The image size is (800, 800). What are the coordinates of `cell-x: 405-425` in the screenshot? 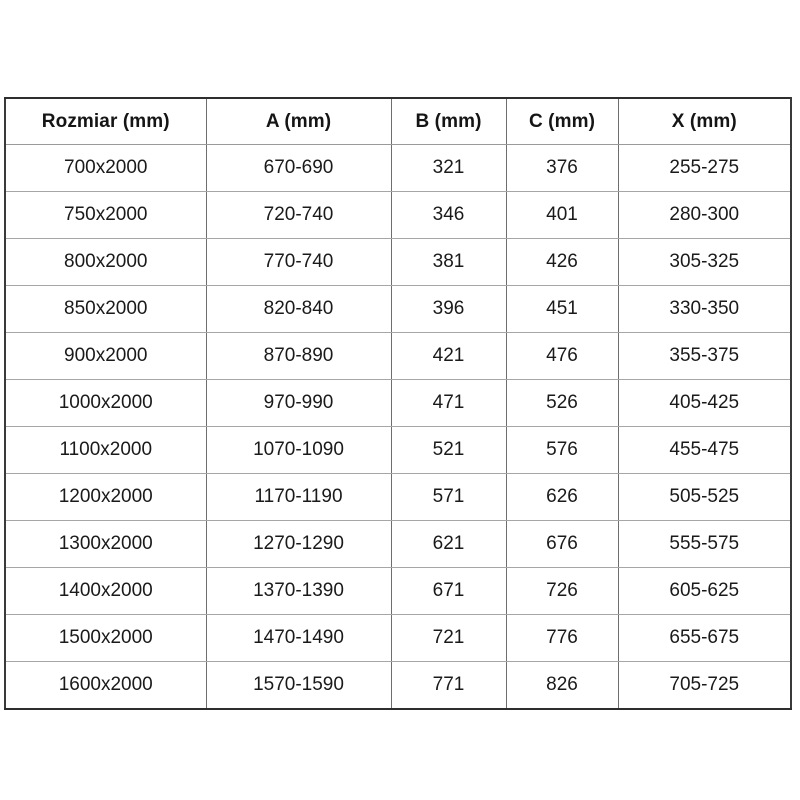 It's located at (704, 403).